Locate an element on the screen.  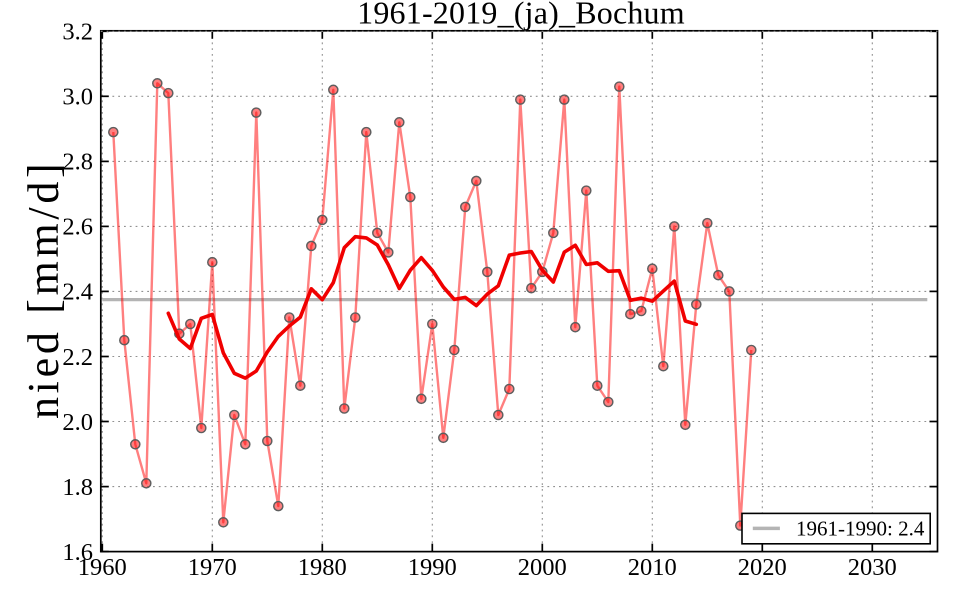
svg-text: 1990 is located at coordinates (432, 567).